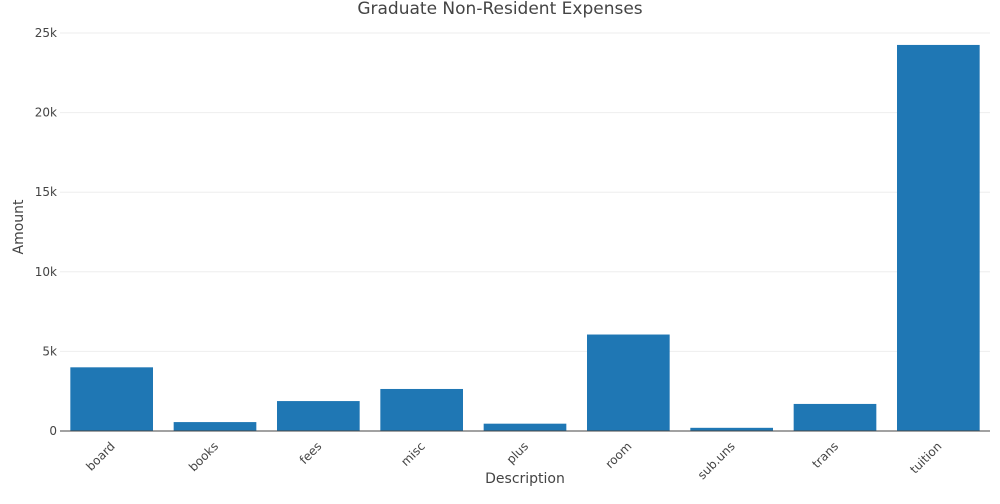 This screenshot has width=1000, height=504. What do you see at coordinates (525, 479) in the screenshot?
I see `x-axis-title: Description` at bounding box center [525, 479].